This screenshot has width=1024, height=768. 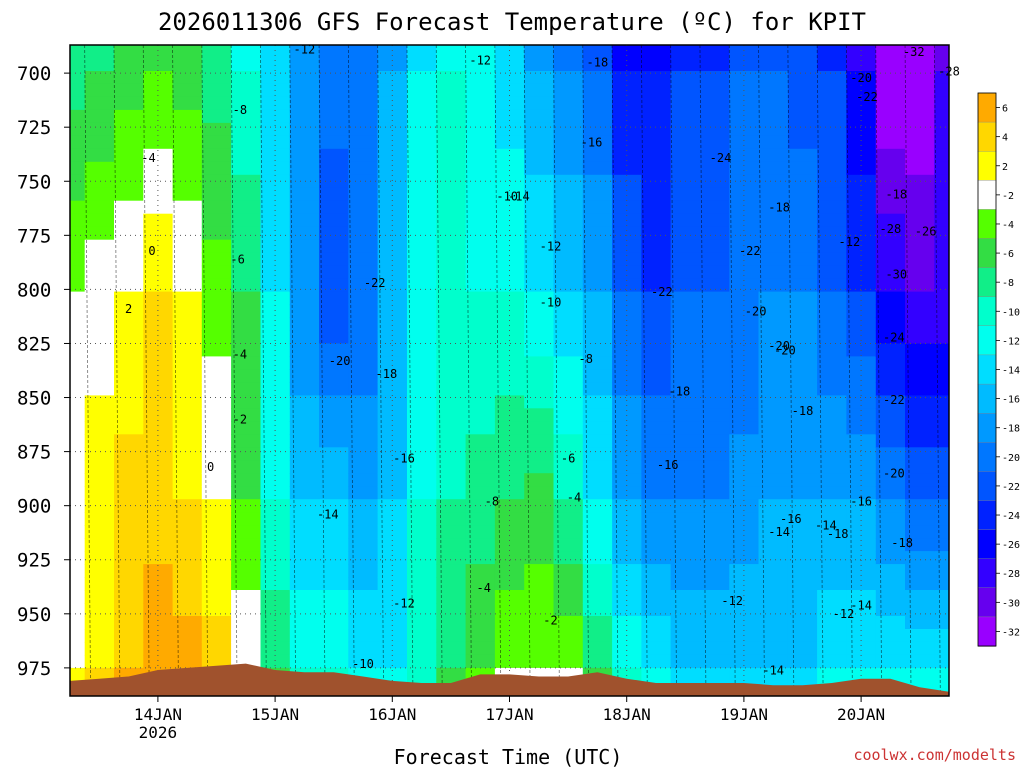 What do you see at coordinates (240, 355) in the screenshot?
I see `contour-label: -4` at bounding box center [240, 355].